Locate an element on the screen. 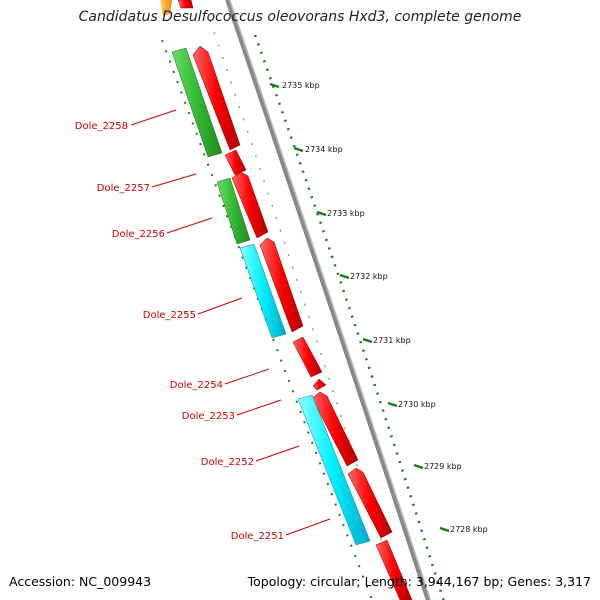 The height and width of the screenshot is (600, 600). tick-label: 2732 kbp is located at coordinates (369, 276).